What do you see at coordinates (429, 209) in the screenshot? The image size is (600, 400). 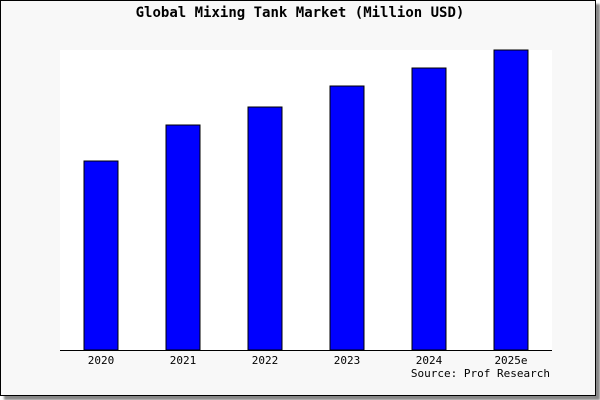 I see `bar-2024` at bounding box center [429, 209].